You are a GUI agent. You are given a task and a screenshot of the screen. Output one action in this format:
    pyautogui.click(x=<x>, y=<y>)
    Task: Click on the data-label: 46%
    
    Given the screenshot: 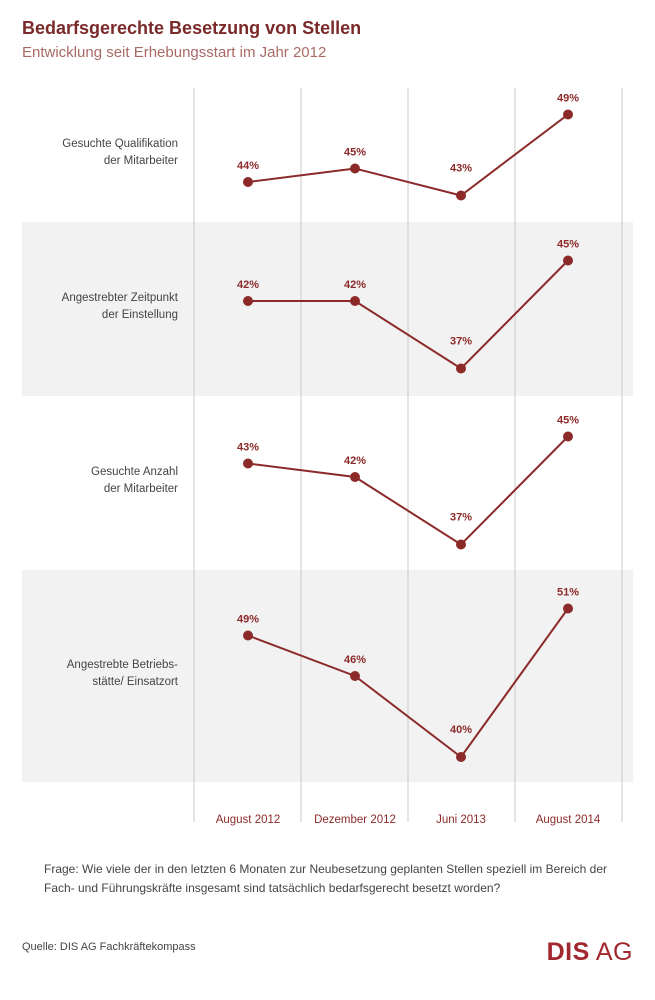 What is the action you would take?
    pyautogui.click(x=355, y=660)
    